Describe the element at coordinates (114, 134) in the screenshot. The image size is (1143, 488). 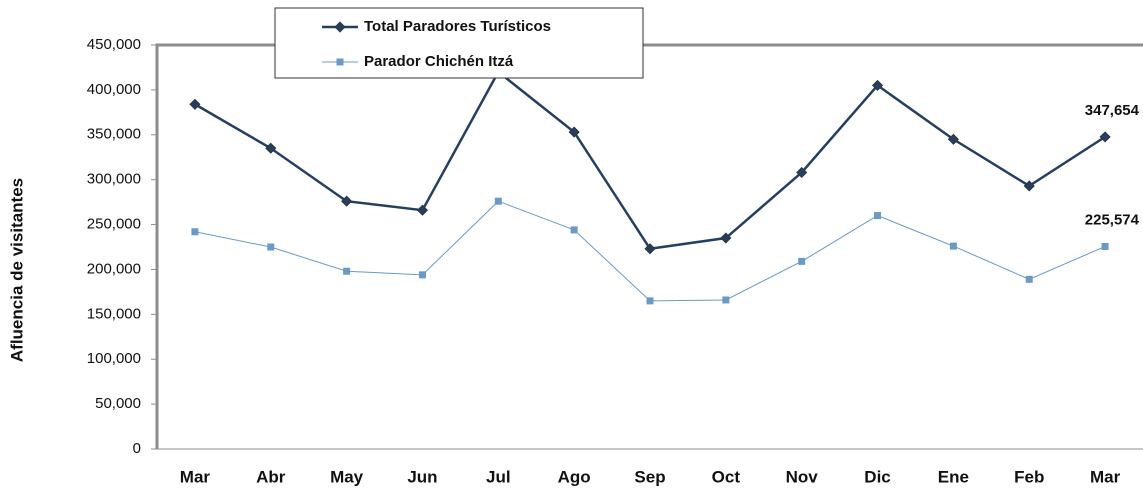
I see `y-tick-label: 350,000` at that location.